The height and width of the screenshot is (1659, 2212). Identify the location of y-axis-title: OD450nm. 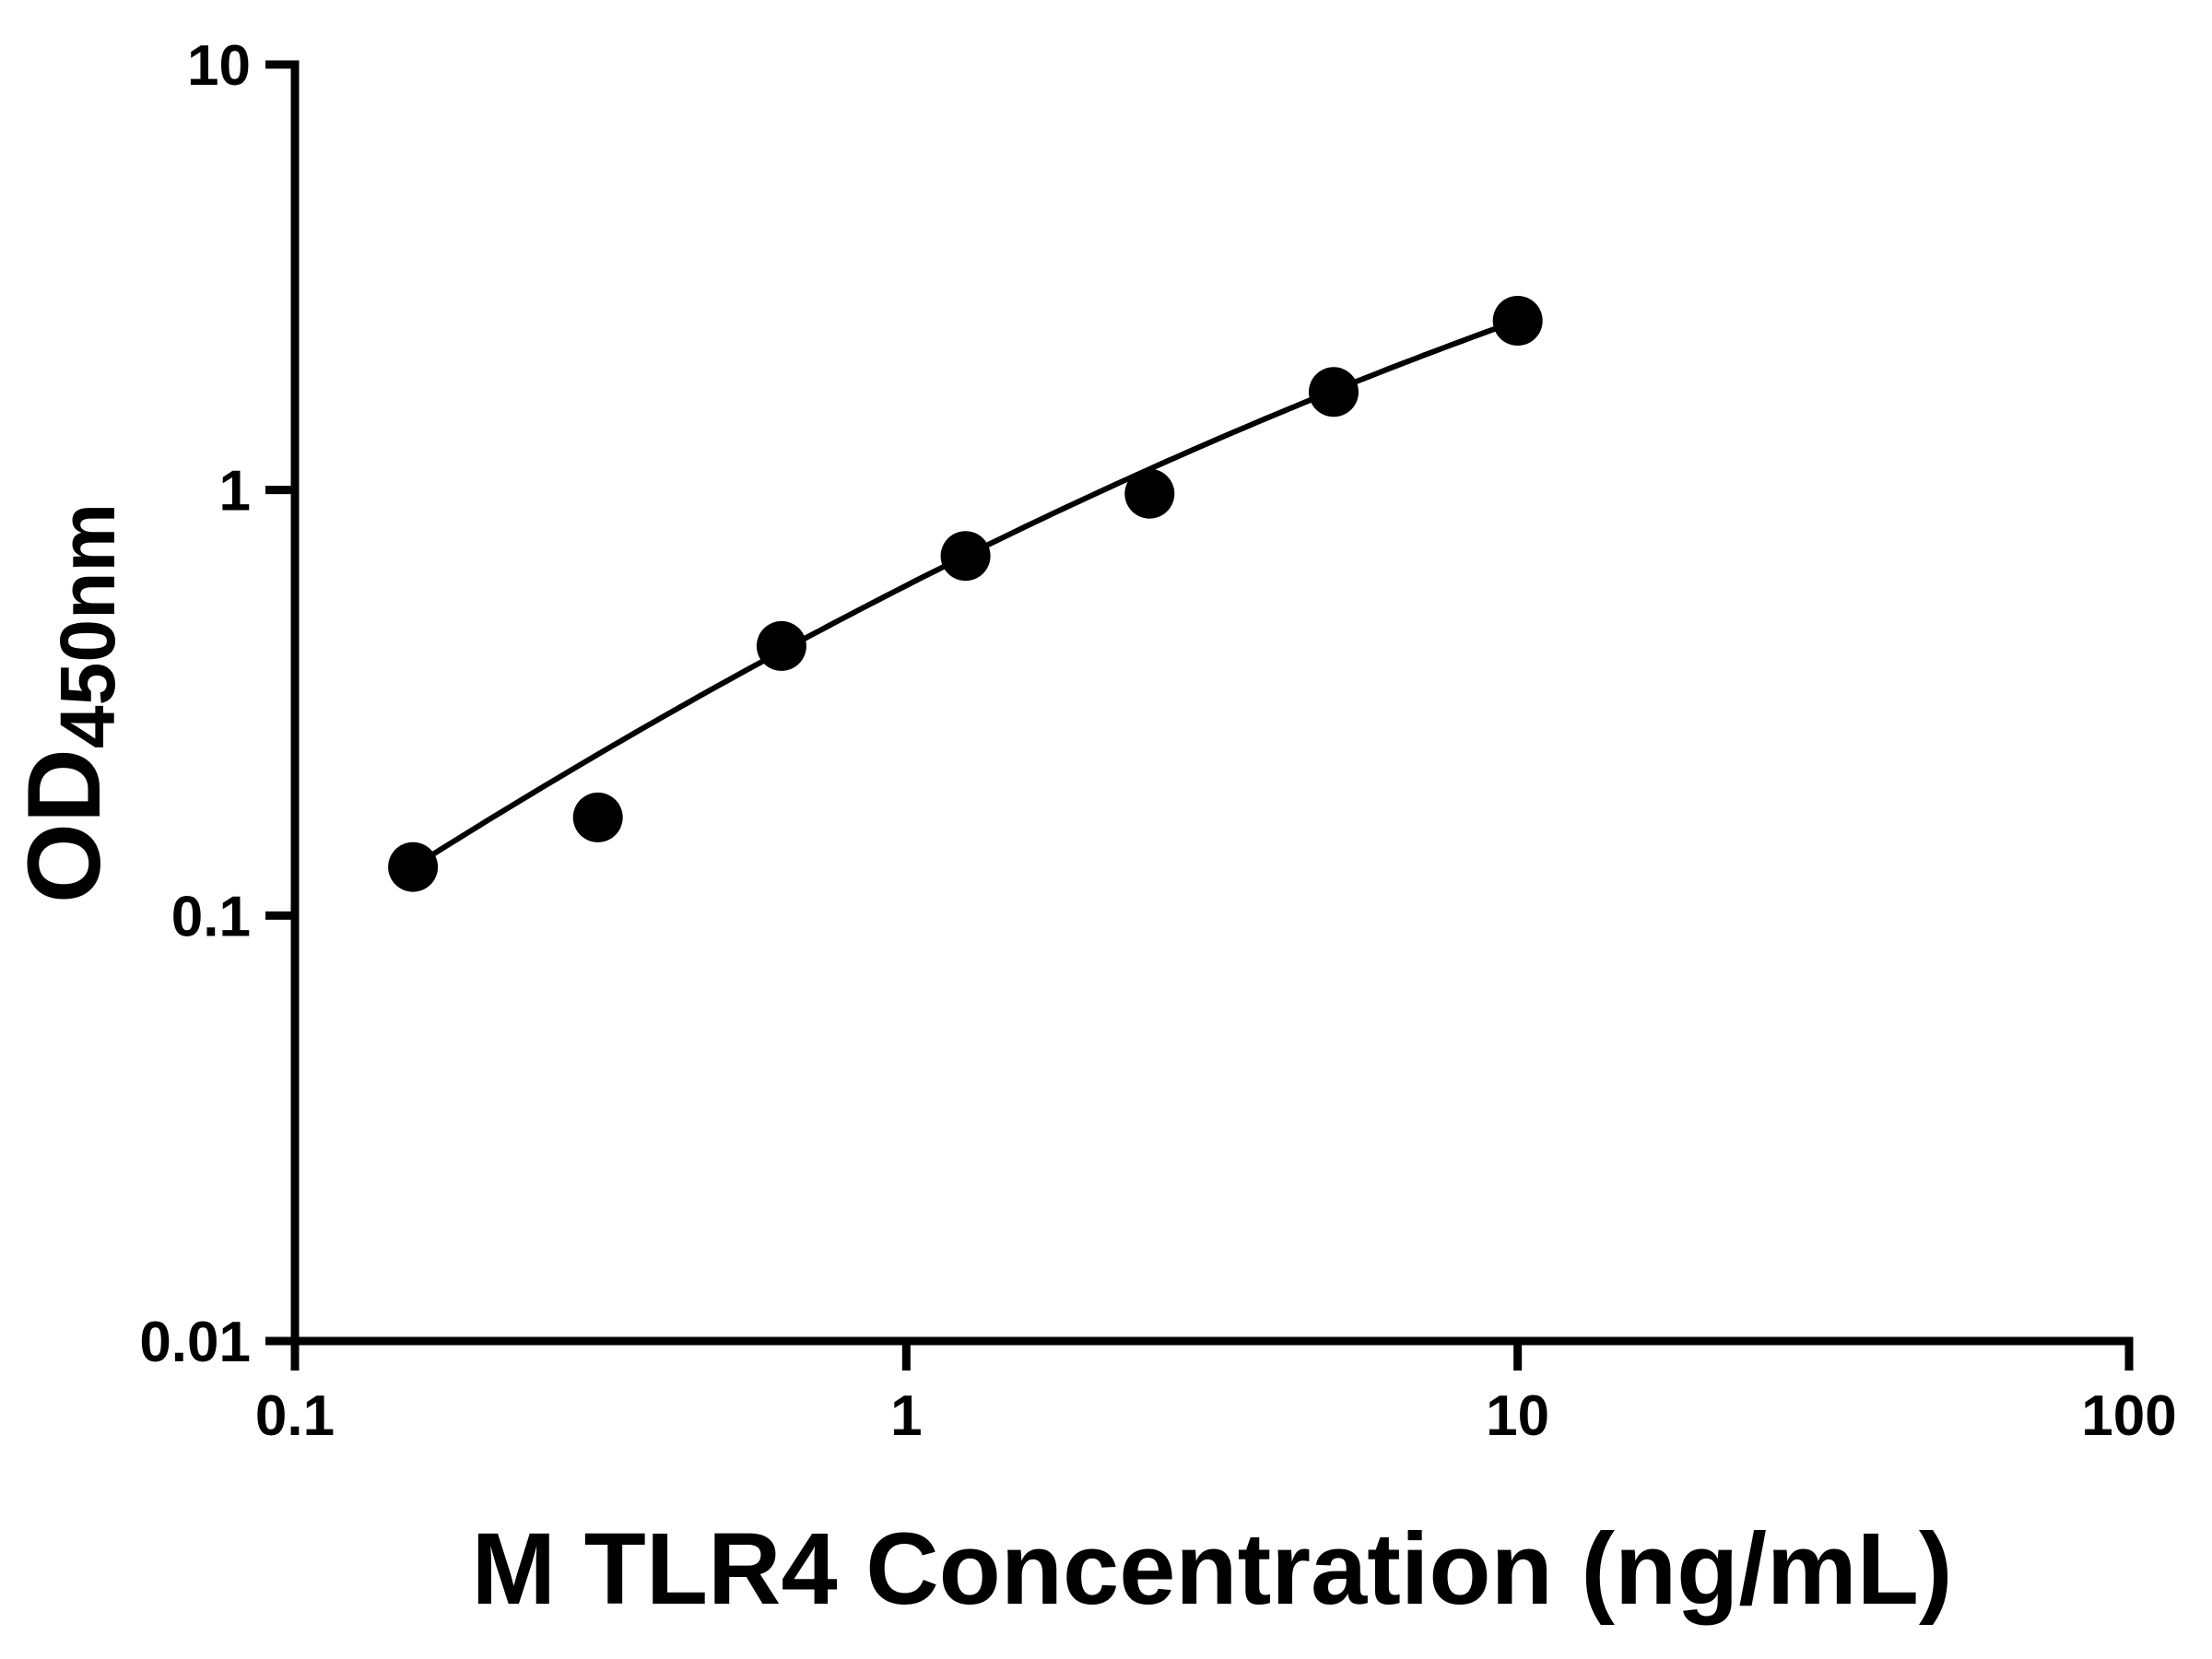
(68, 703).